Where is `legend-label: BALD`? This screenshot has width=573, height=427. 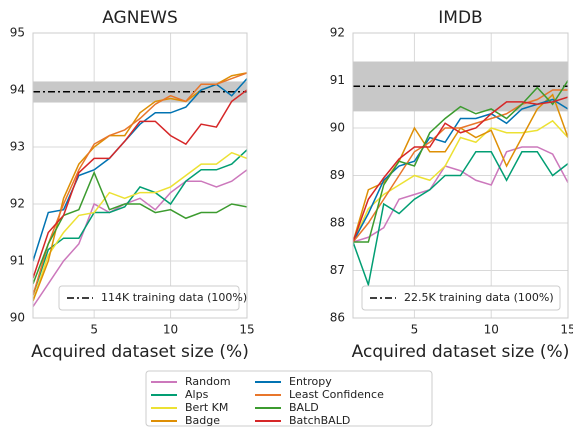 legend-label: BALD is located at coordinates (304, 407).